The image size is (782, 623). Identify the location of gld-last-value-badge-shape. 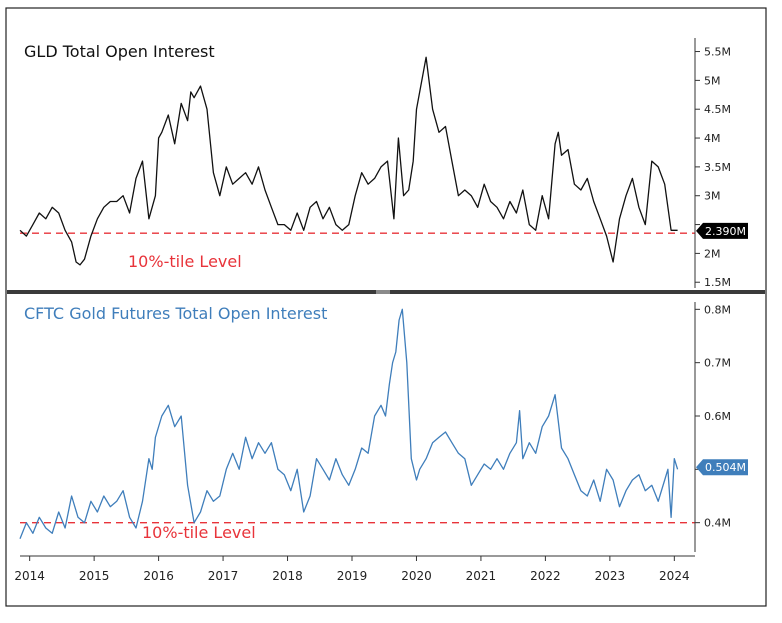
(722, 230).